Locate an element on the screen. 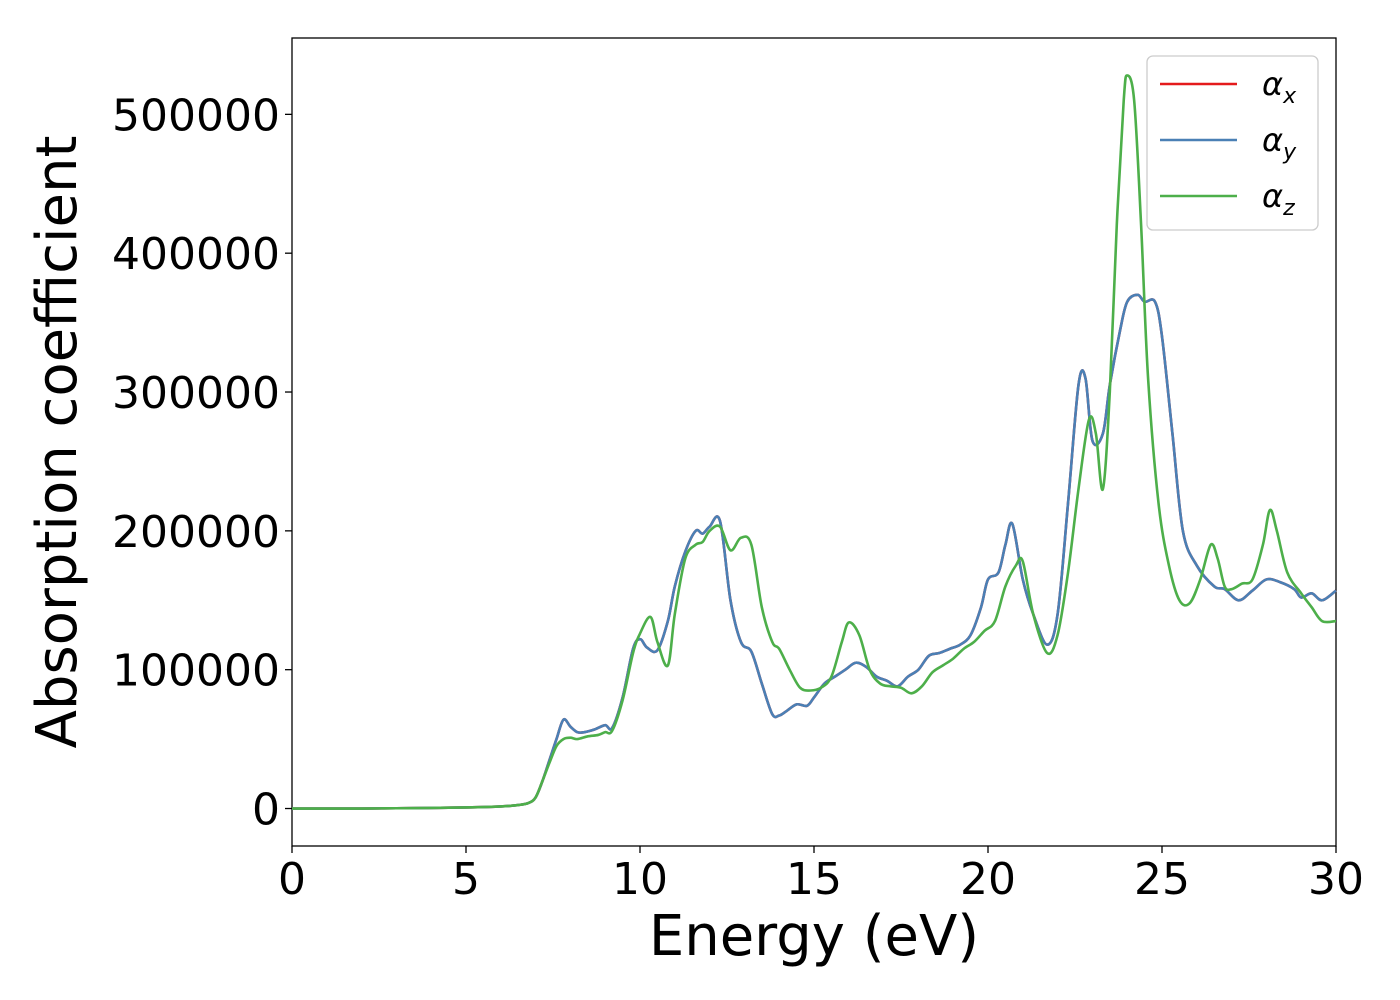 This screenshot has height=1000, width=1400. x-tick-label: 20 is located at coordinates (988, 879).